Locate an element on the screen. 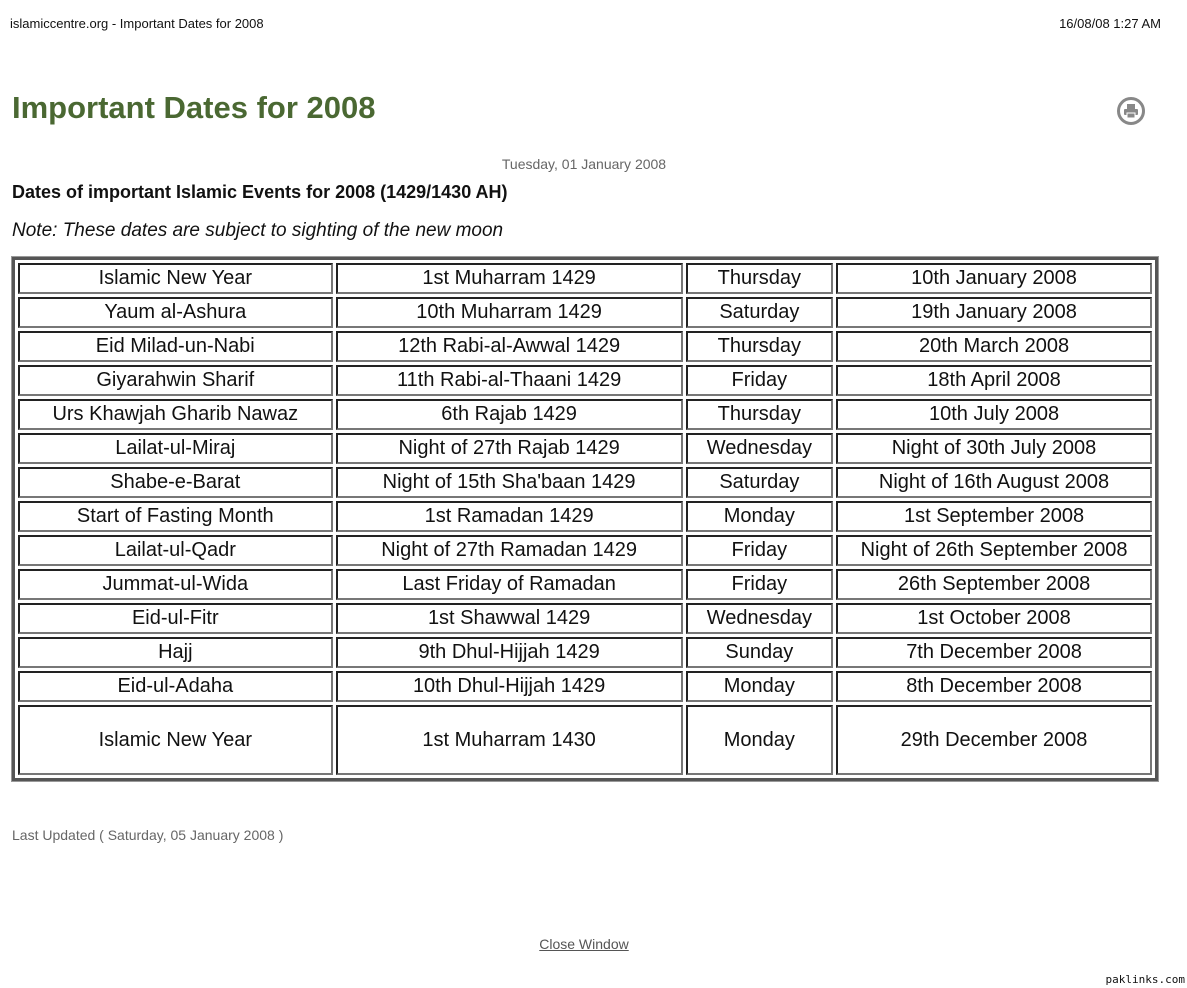 This screenshot has width=1187, height=988. created-date: Tuesday, 01 January 2008 is located at coordinates (584, 164).